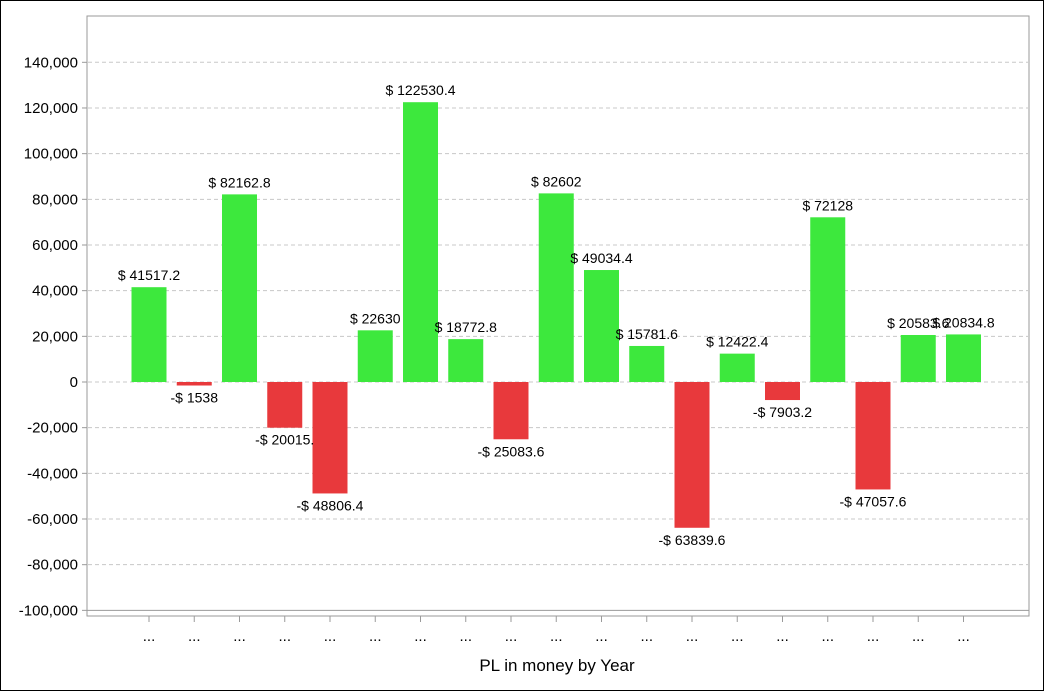  I want to click on y-tick-label: -100,000, so click(48, 610).